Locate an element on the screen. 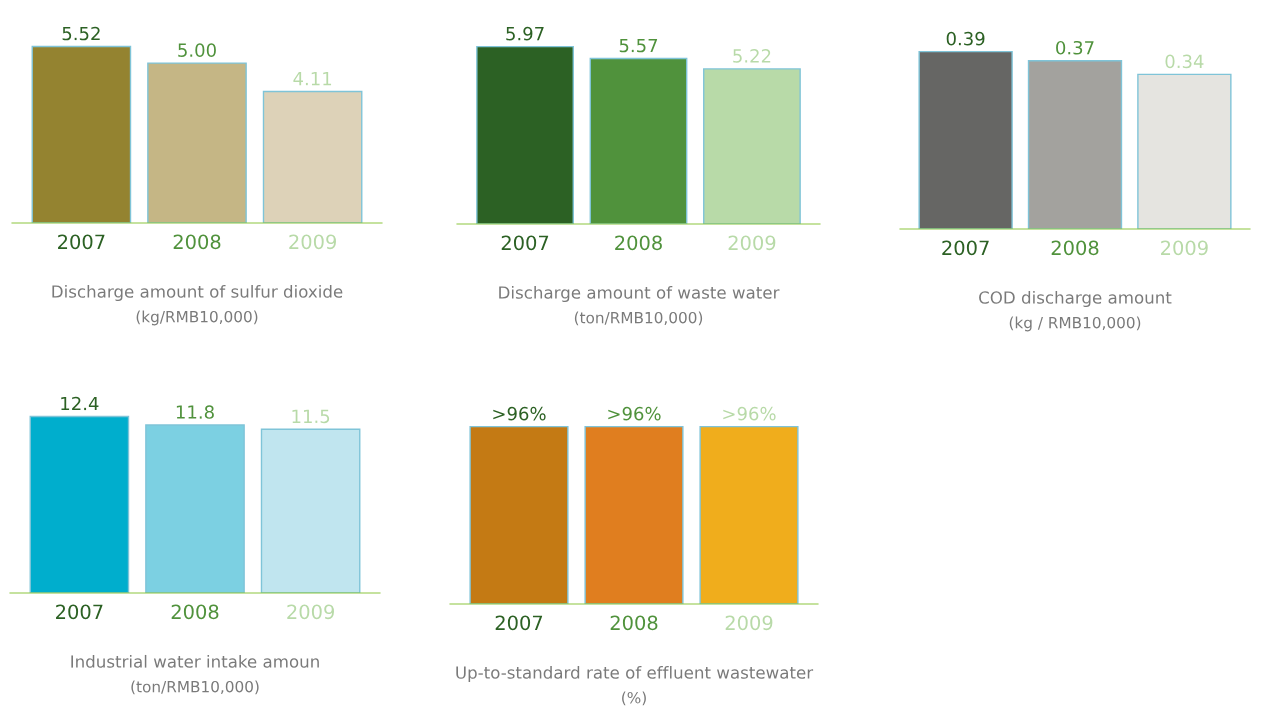 Image resolution: width=1262 pixels, height=709 pixels. text: Discharge amount of sulfur dioxide is located at coordinates (197, 293).